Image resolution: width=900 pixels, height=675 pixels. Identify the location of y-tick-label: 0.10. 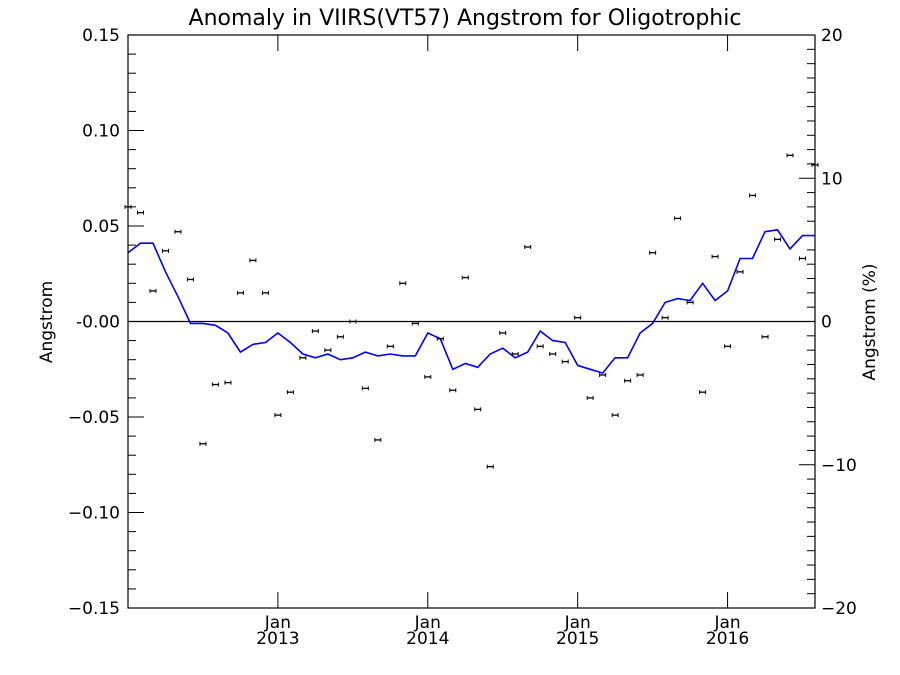
(101, 132).